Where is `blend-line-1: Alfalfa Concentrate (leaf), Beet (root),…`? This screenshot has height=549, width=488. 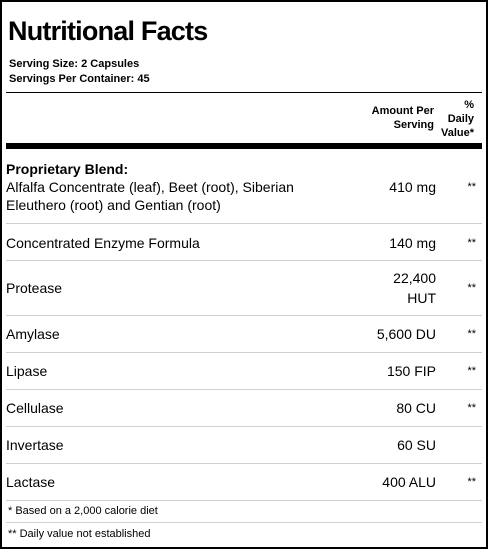
blend-line-1: Alfalfa Concentrate (leaf), Beet (root),… is located at coordinates (150, 187).